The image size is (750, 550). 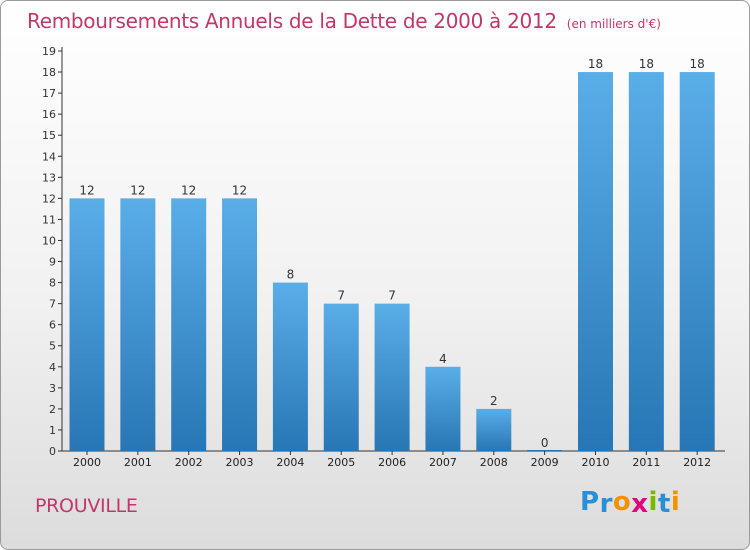 What do you see at coordinates (52, 388) in the screenshot?
I see `y-tick-label: 3` at bounding box center [52, 388].